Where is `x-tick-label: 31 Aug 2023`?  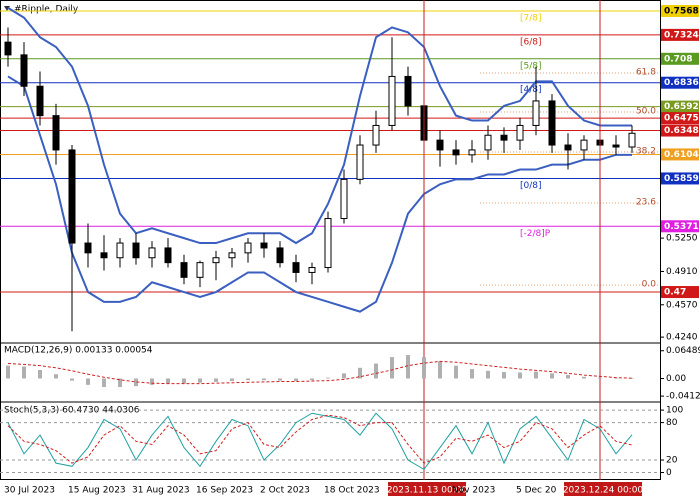
x-tick-label: 31 Aug 2023 is located at coordinates (161, 491).